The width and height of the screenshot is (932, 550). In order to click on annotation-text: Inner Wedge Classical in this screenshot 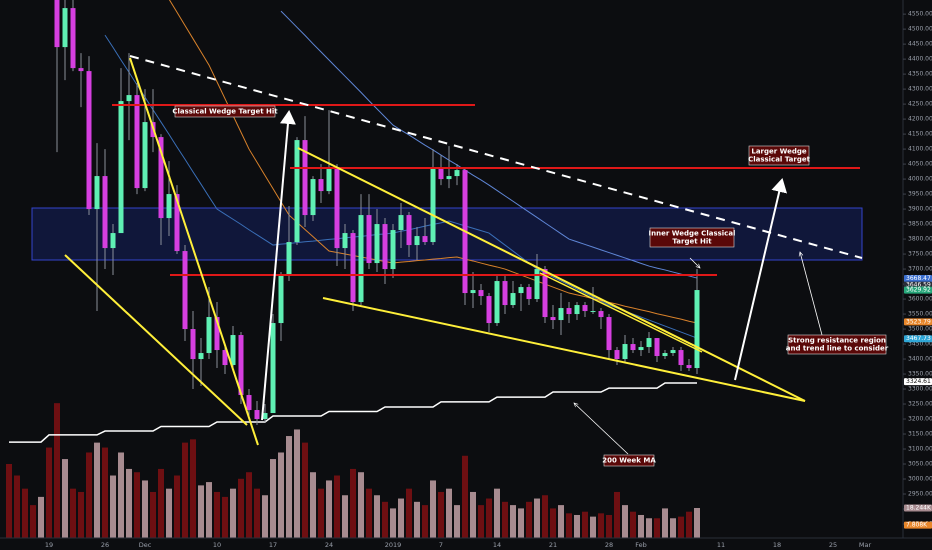, I will do `click(692, 234)`.